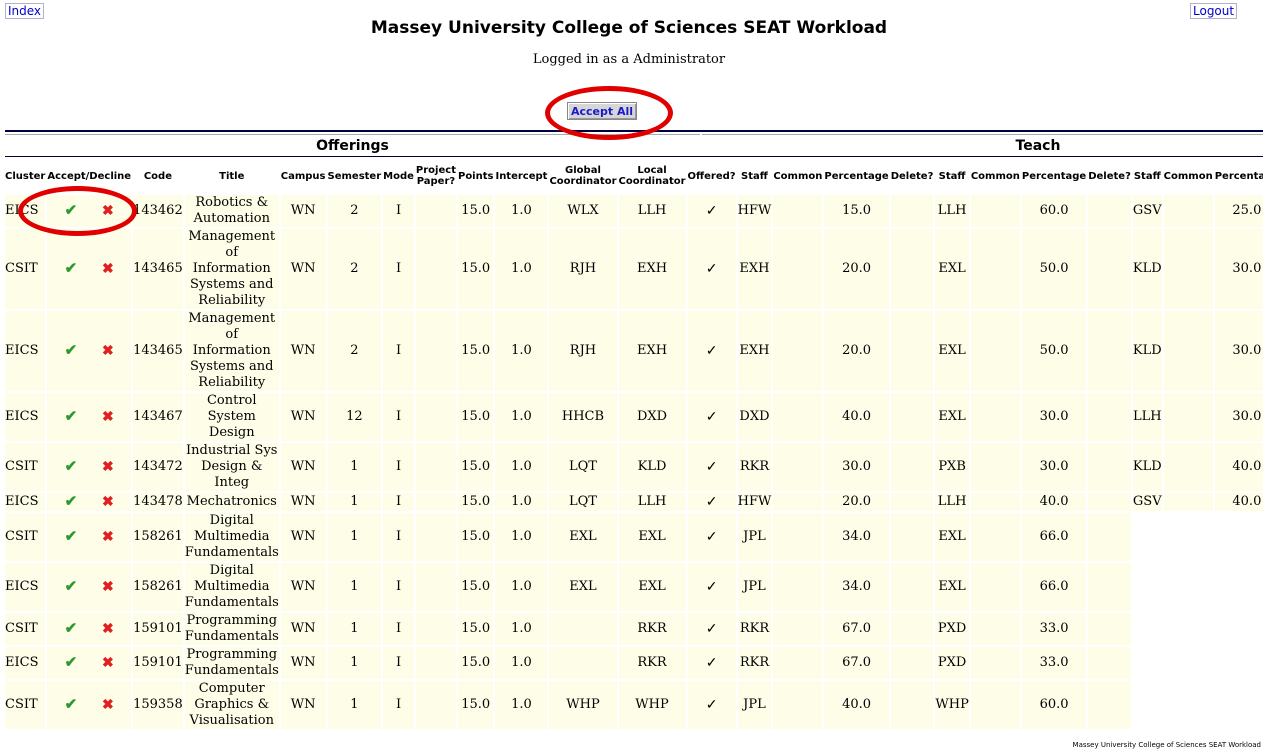 This screenshot has width=1267, height=753. What do you see at coordinates (1214, 11) in the screenshot?
I see `logout-link: Logout` at bounding box center [1214, 11].